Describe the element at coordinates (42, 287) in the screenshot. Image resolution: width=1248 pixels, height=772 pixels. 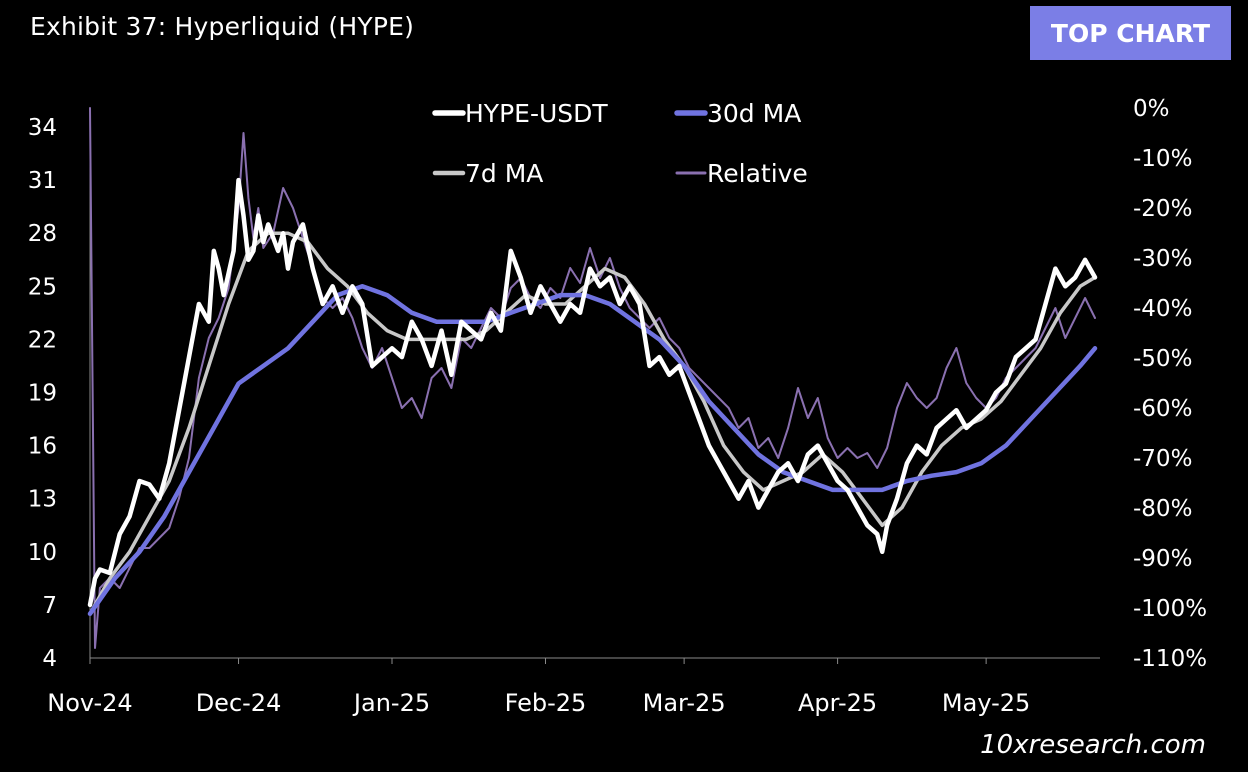
I see `y-left-tick-label: 25` at that location.